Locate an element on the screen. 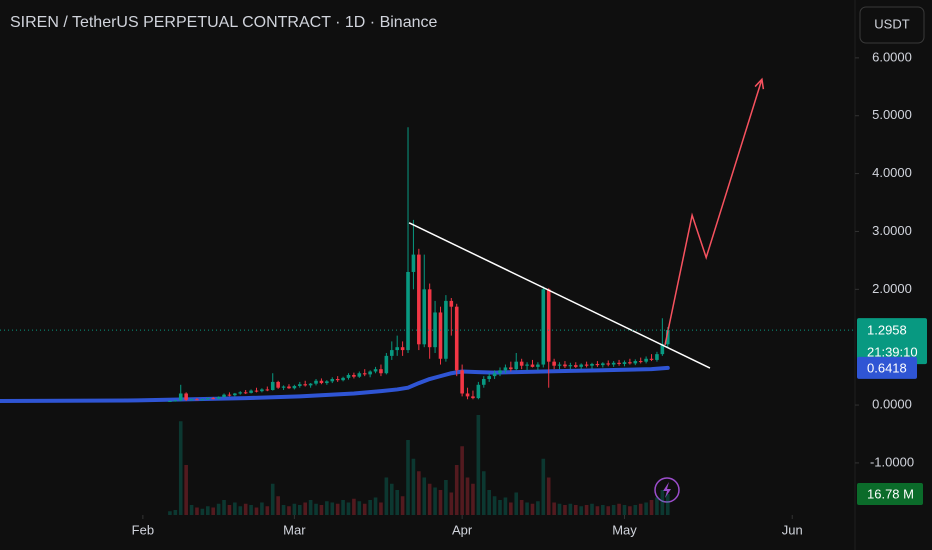 This screenshot has width=932, height=550. currency-button is located at coordinates (892, 25).